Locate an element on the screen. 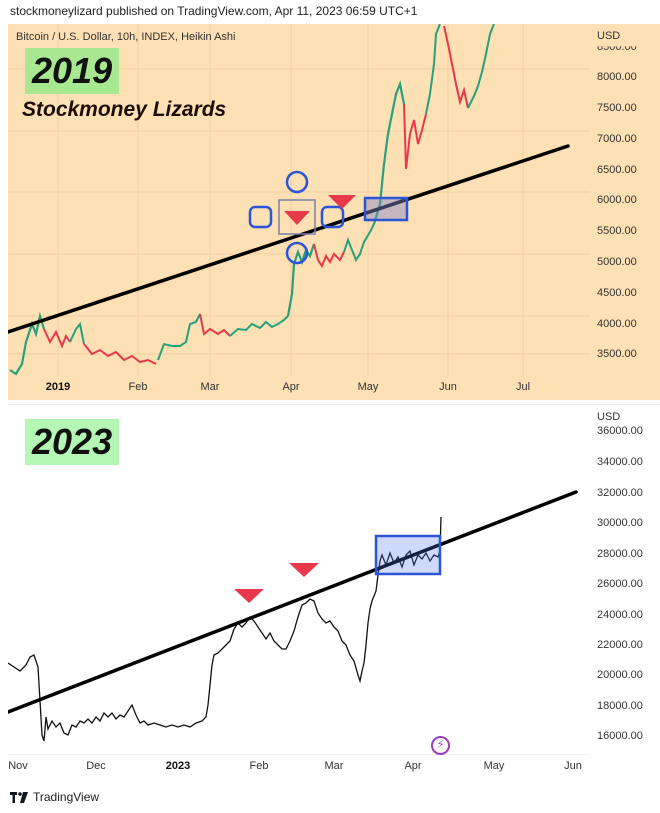  time-axis-2019: 2019 Feb Mar Apr May Jun Jul is located at coordinates (299, 388).